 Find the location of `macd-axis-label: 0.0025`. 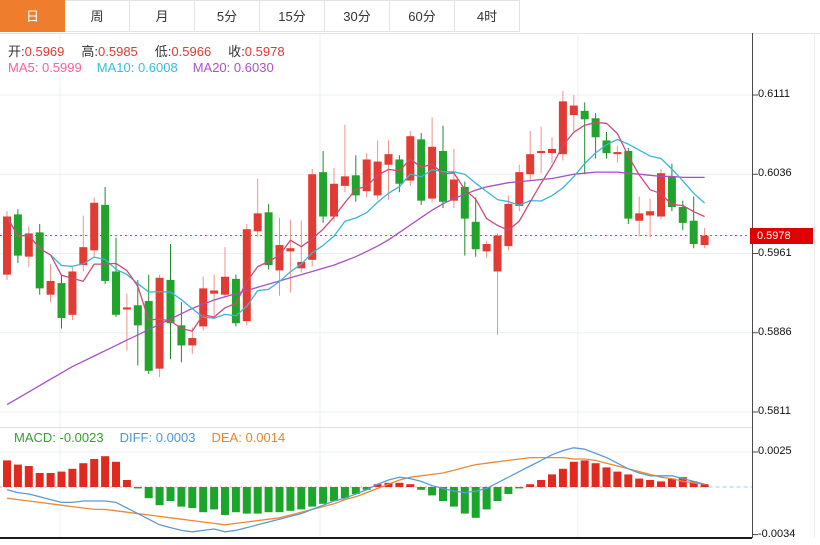

macd-axis-label: 0.0025 is located at coordinates (775, 451).